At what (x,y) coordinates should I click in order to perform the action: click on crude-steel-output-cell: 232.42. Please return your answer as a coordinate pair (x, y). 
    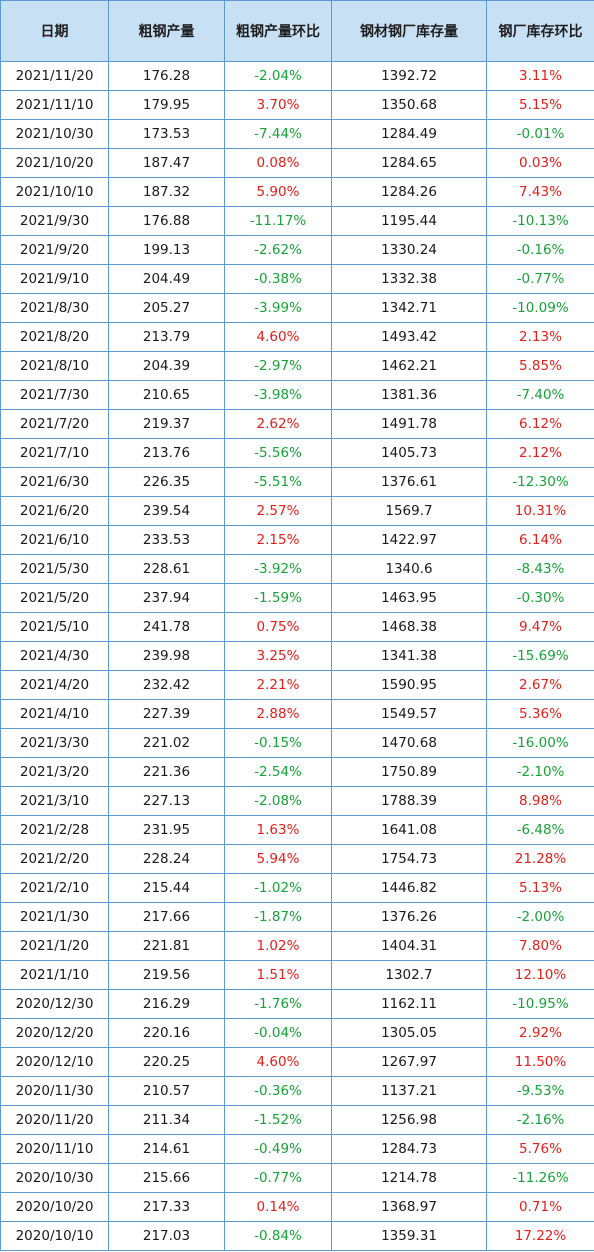
    Looking at the image, I should click on (166, 685).